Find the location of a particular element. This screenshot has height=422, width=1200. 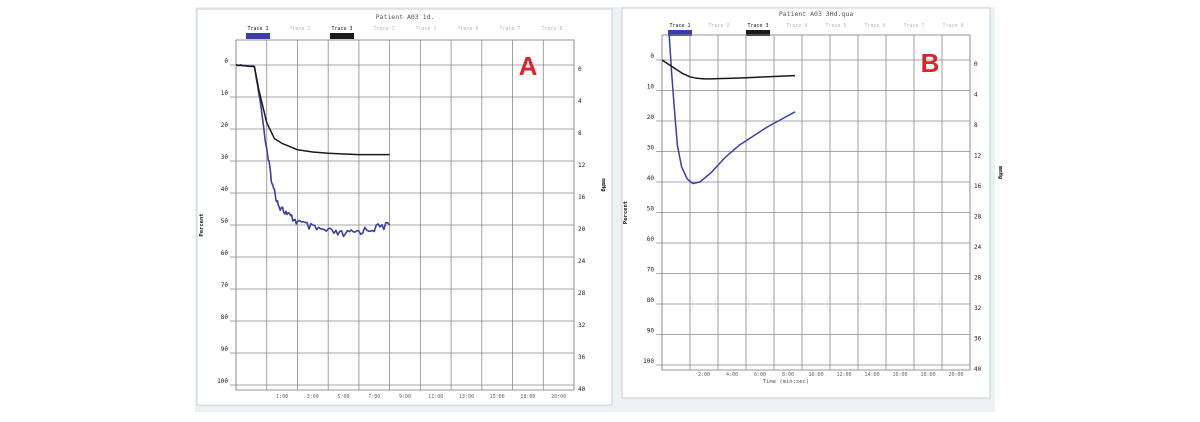

panel-letter: A is located at coordinates (528, 66).